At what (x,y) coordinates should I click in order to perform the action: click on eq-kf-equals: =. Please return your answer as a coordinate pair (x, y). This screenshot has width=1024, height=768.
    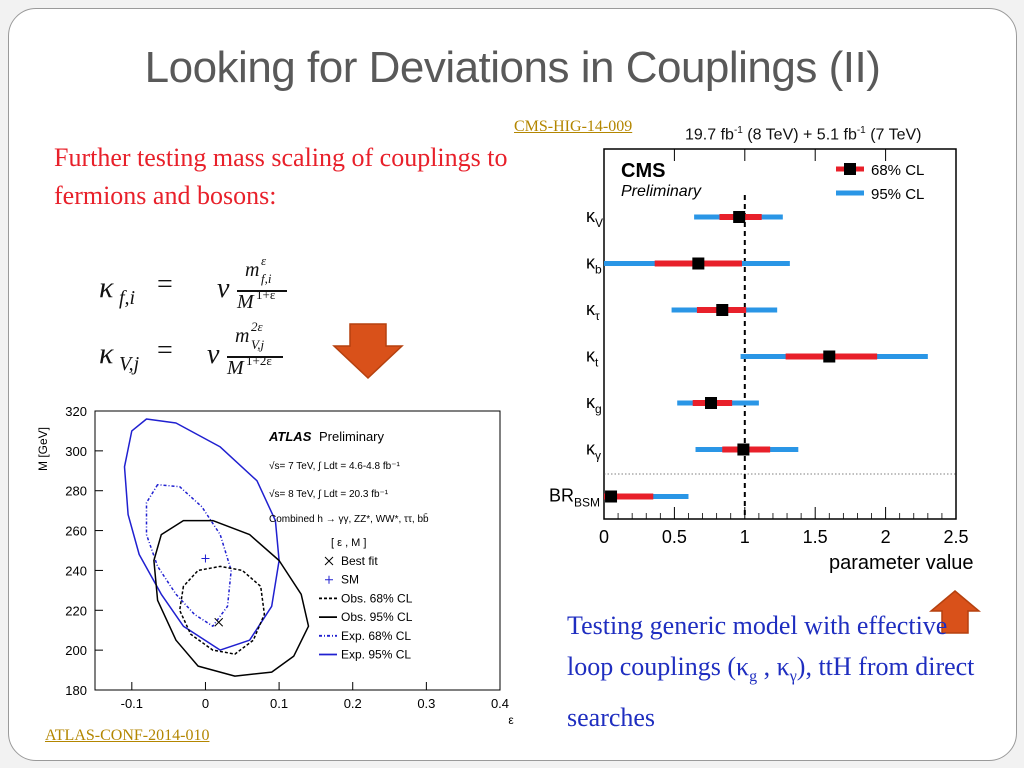
    Looking at the image, I should click on (165, 284).